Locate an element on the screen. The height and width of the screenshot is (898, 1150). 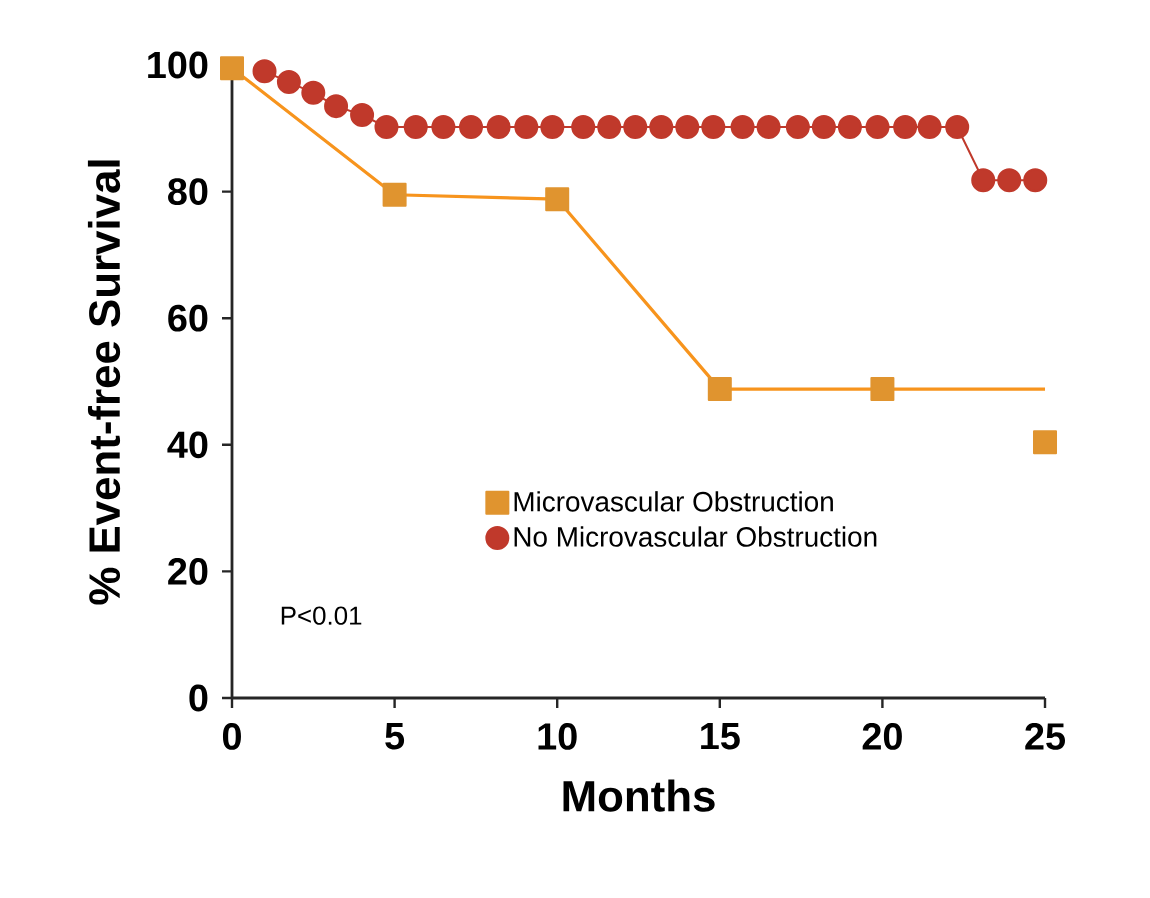
x-tick-label: 5 is located at coordinates (395, 736).